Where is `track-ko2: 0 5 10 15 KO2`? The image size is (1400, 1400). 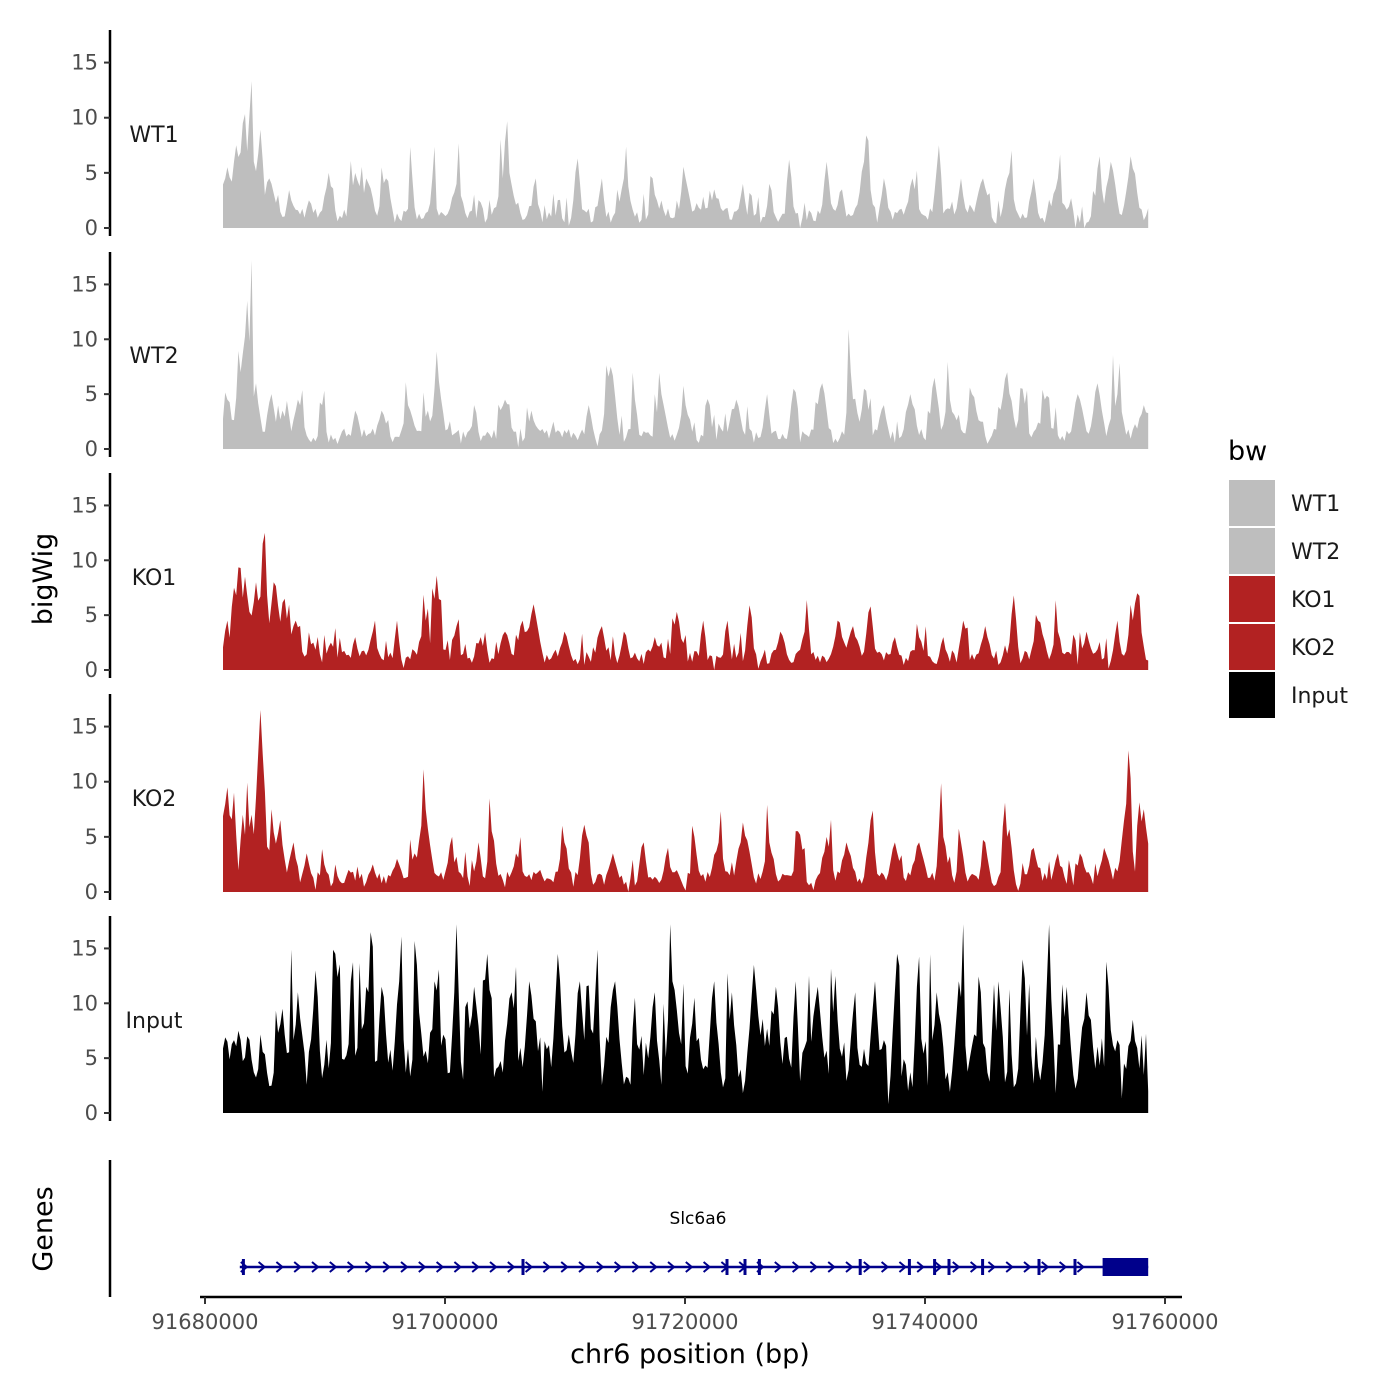
track-ko2: 0 5 10 15 KO2 is located at coordinates (610, 799).